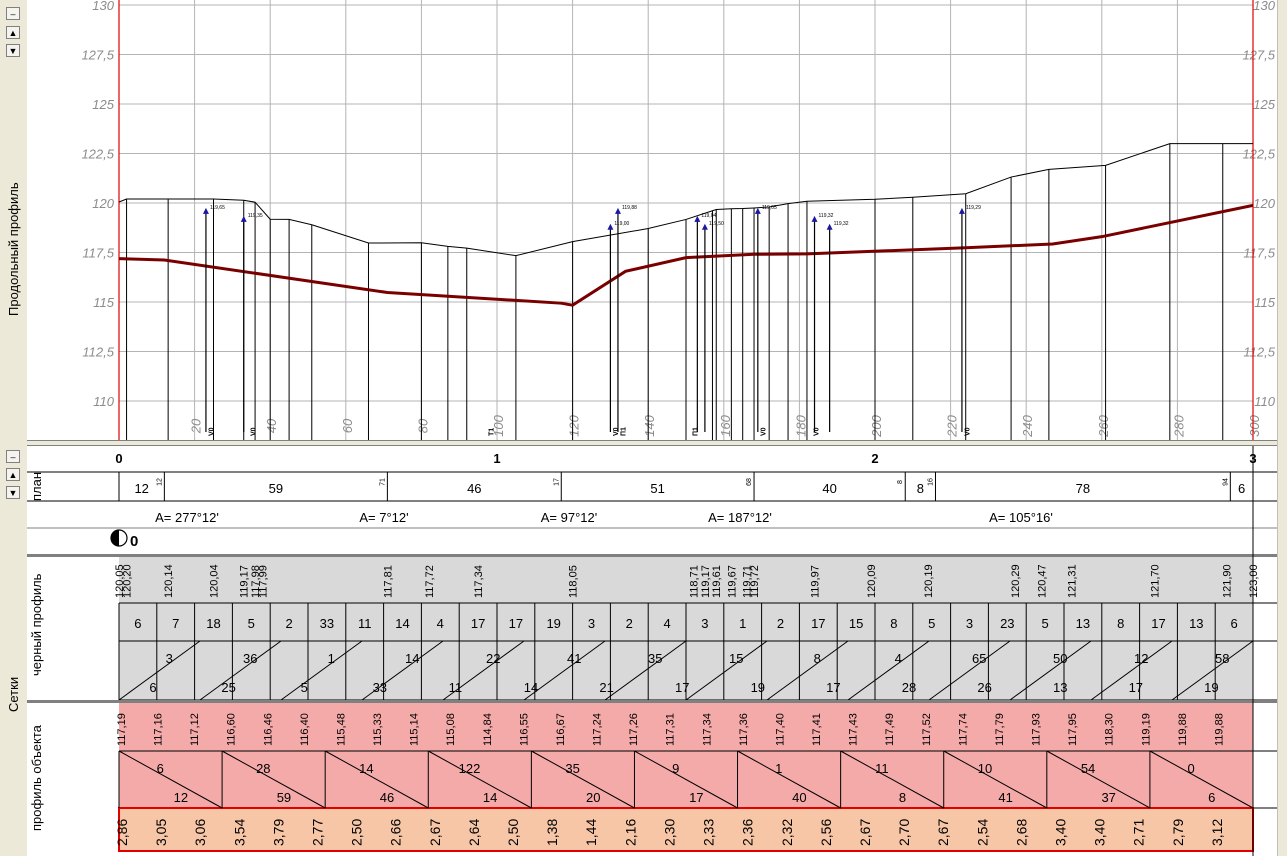 This screenshot has height=856, width=1287. Describe the element at coordinates (780, 729) in the screenshot. I see `object-elevation: 117,40` at that location.